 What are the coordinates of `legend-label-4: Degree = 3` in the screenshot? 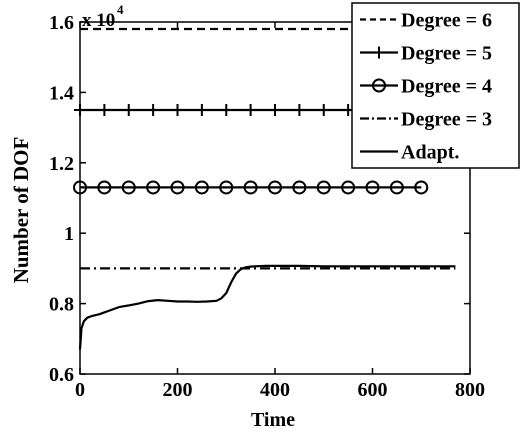 It's located at (446, 120).